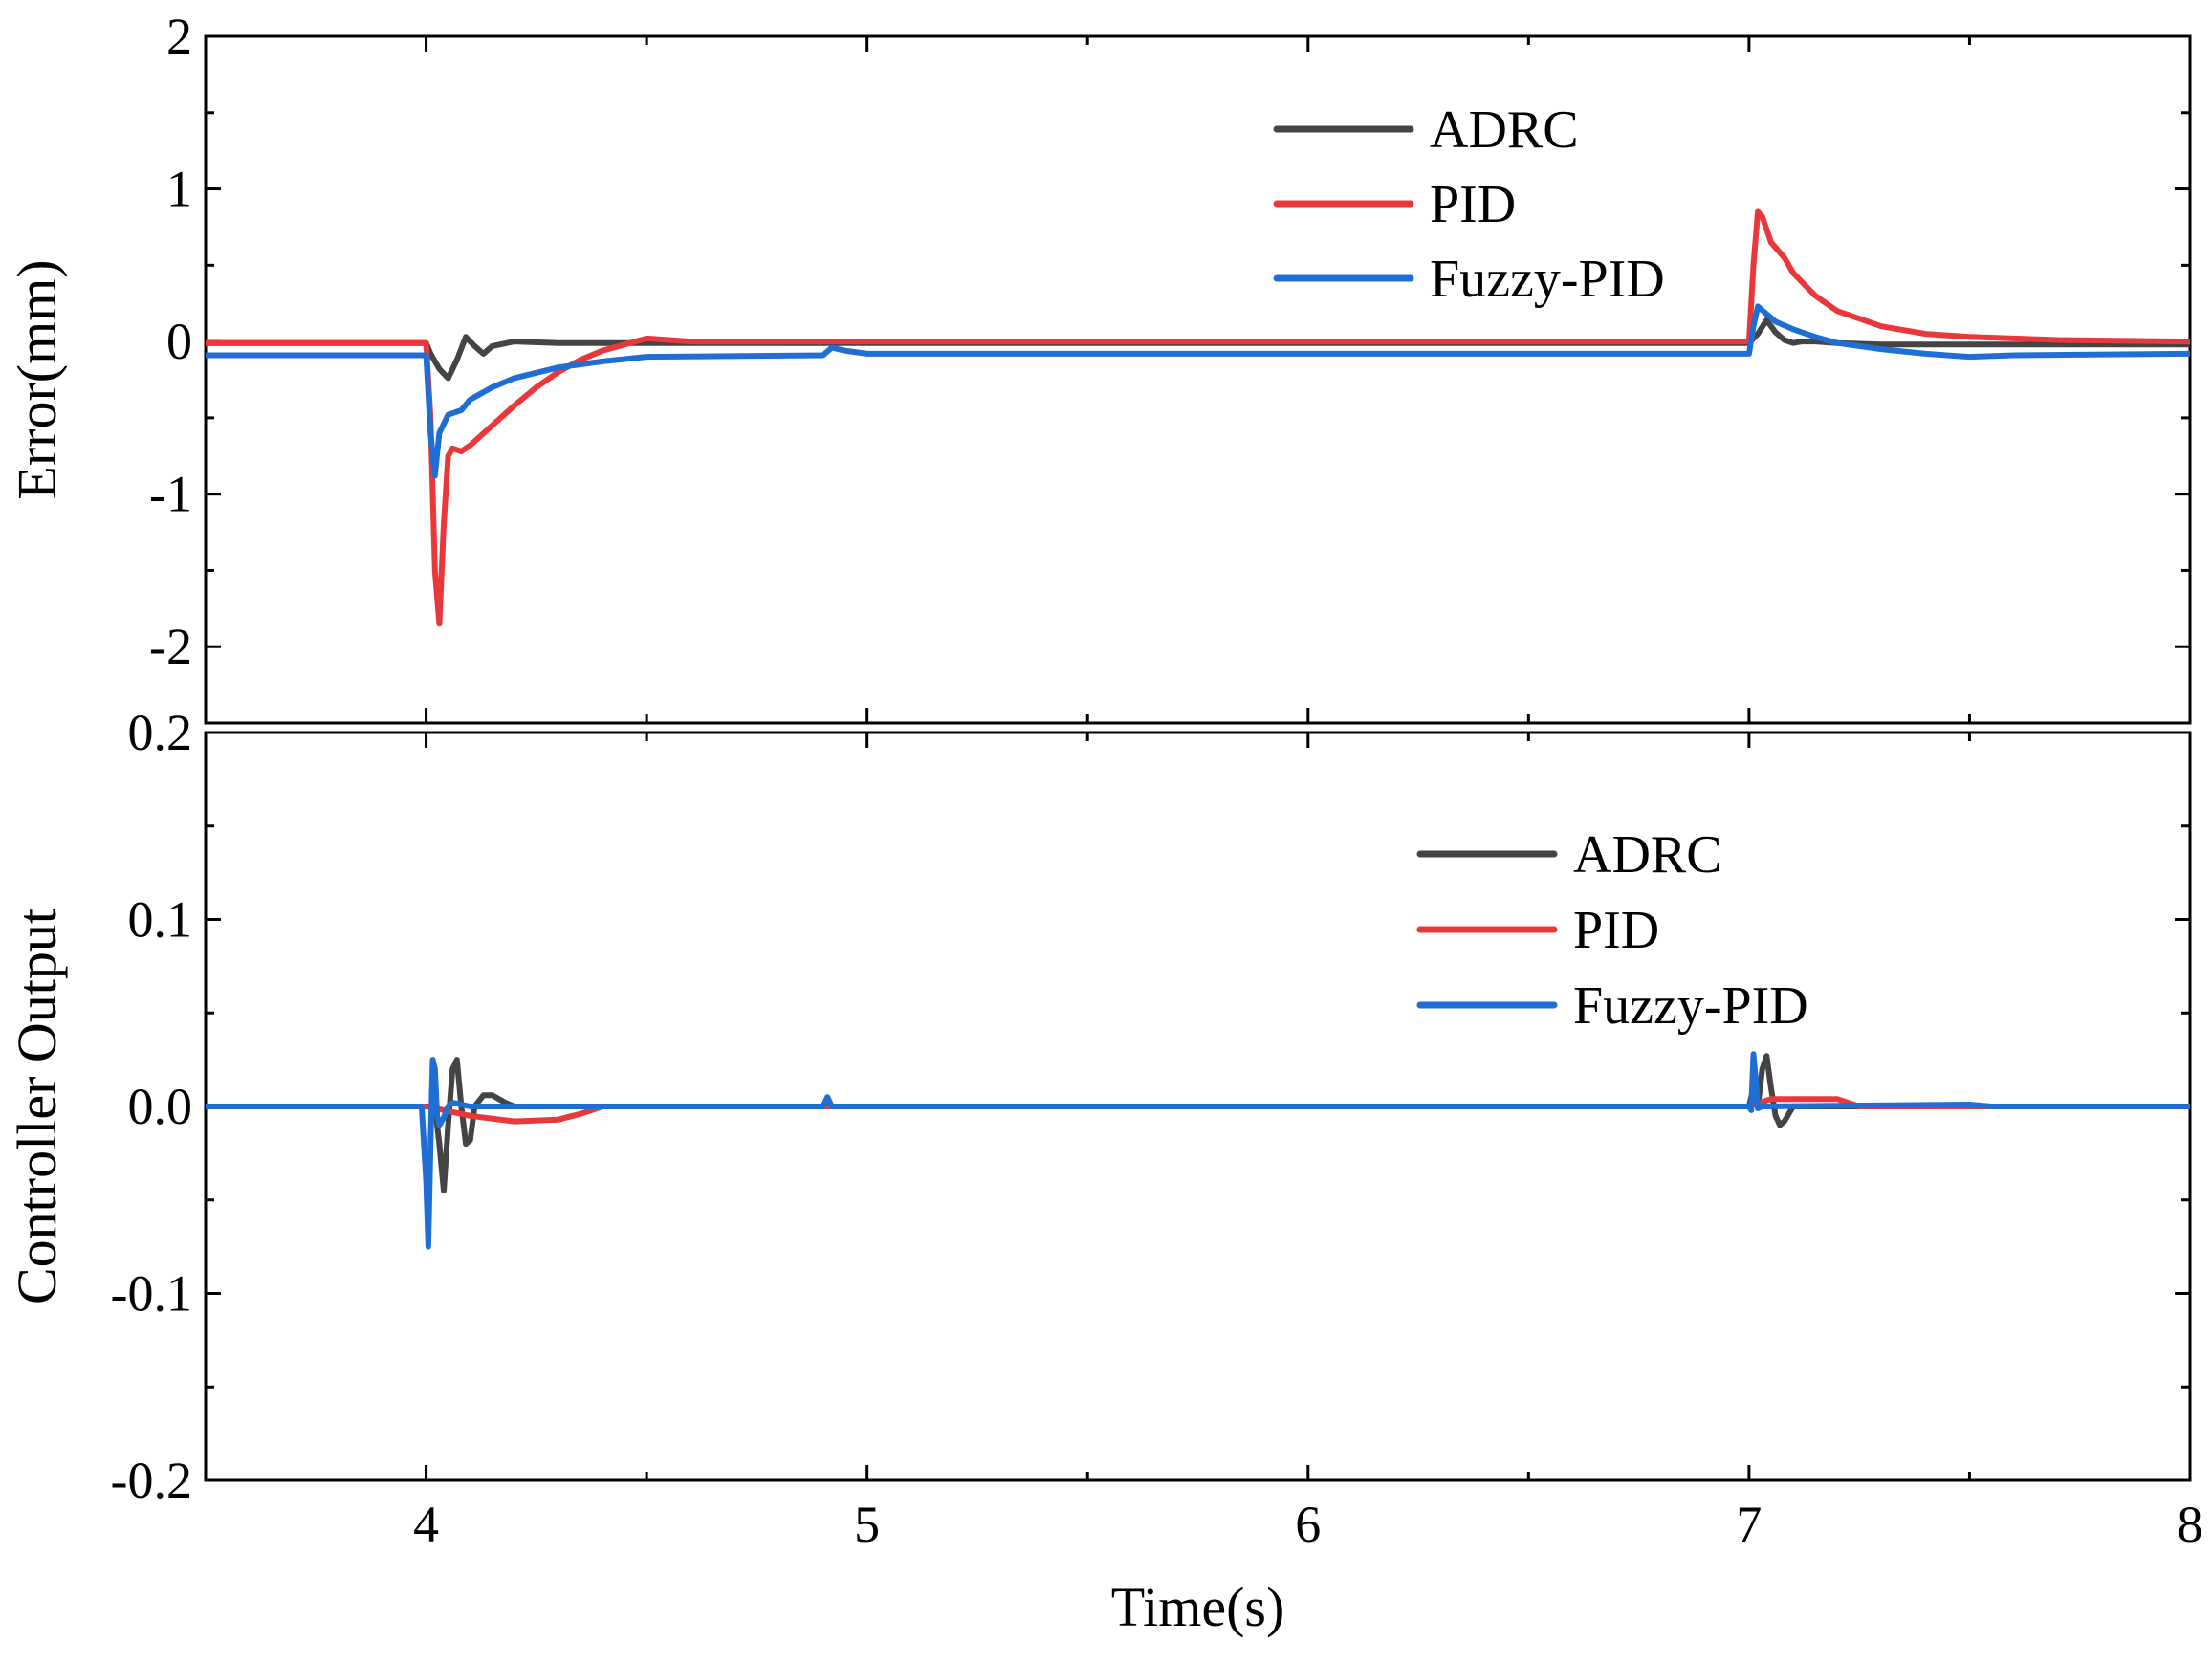 The width and height of the screenshot is (2212, 1664). What do you see at coordinates (1198, 1607) in the screenshot?
I see `x-axis-title: Time(s)` at bounding box center [1198, 1607].